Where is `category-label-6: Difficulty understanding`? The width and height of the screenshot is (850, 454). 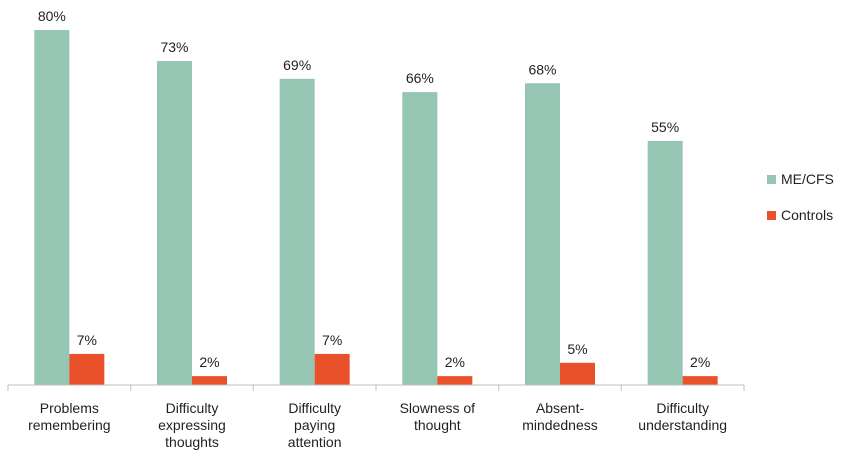 category-label-6: Difficulty understanding is located at coordinates (682, 416).